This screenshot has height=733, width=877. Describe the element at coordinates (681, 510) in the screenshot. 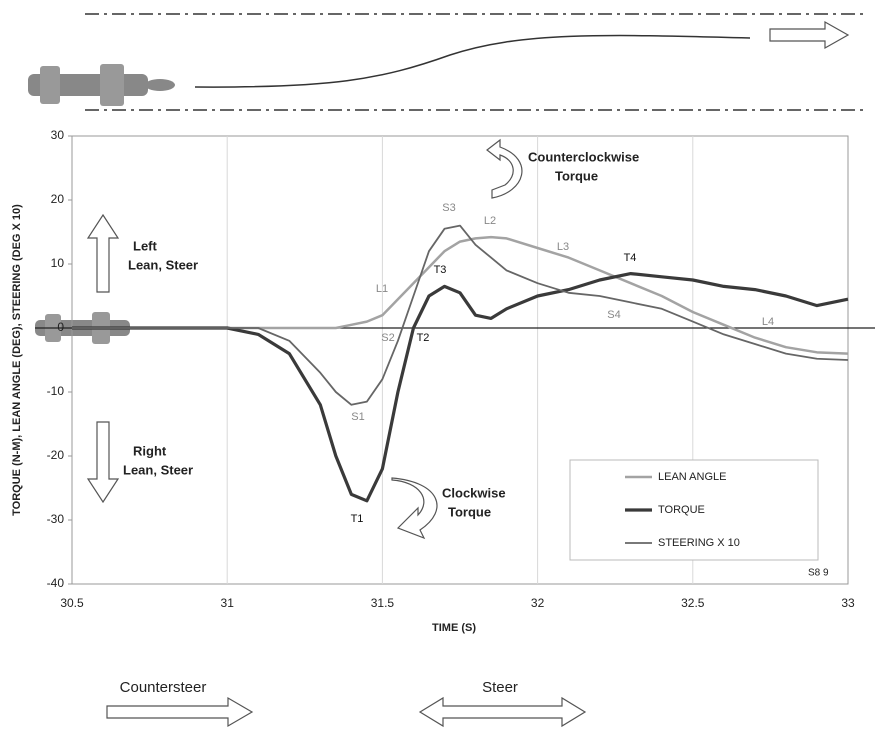

I see `legend-label: TORQUE` at that location.